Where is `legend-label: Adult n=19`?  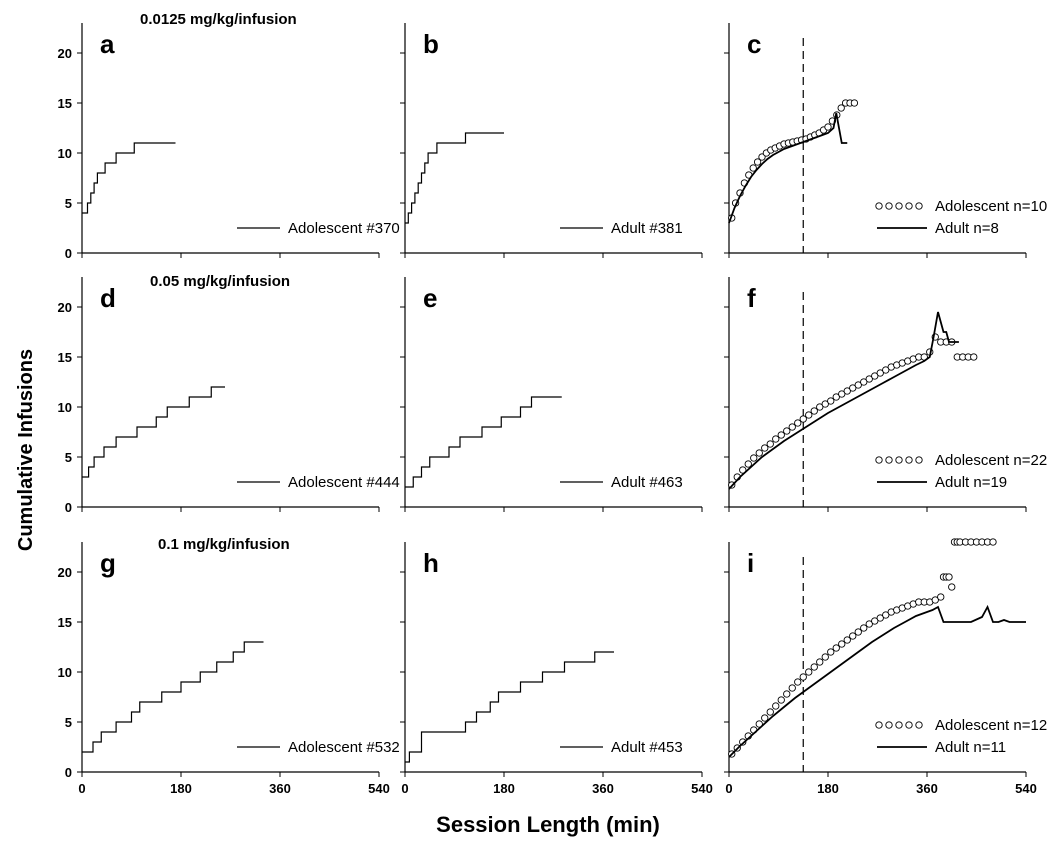 legend-label: Adult n=19 is located at coordinates (971, 482).